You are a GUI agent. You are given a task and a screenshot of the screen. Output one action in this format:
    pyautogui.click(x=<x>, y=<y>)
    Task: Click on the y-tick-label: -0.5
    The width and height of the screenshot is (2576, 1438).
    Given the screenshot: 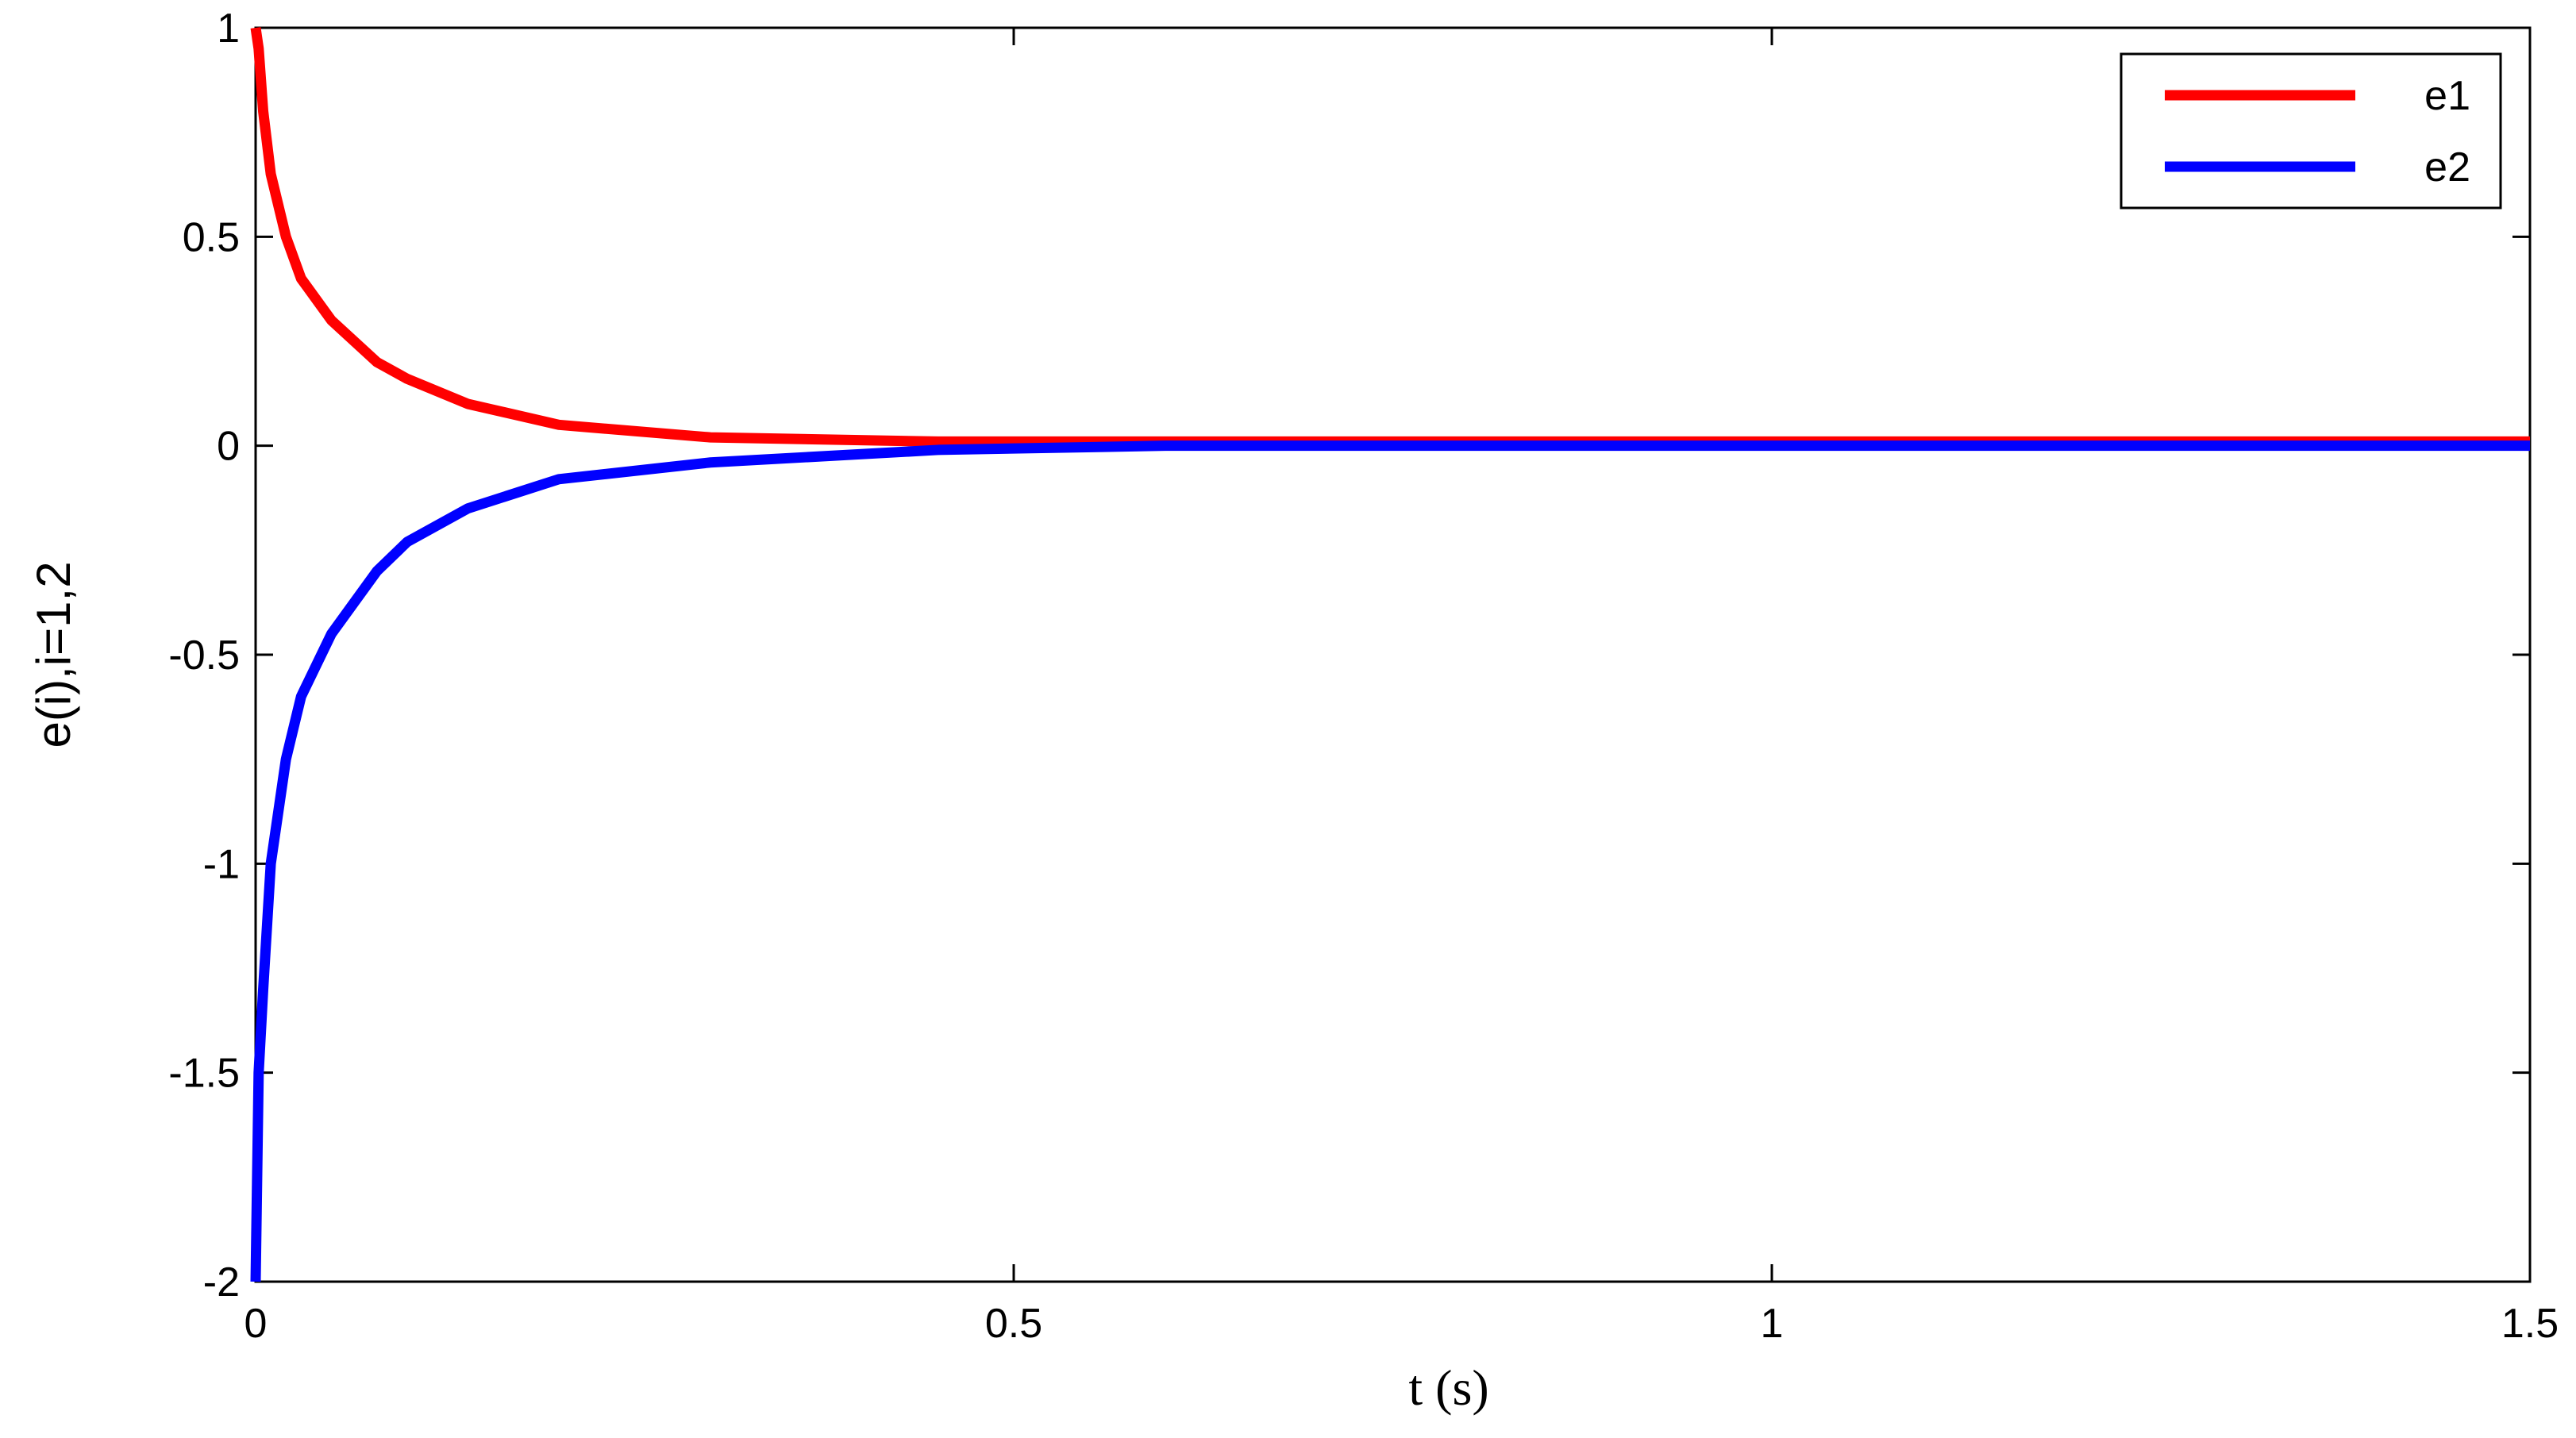 What is the action you would take?
    pyautogui.click(x=204, y=655)
    